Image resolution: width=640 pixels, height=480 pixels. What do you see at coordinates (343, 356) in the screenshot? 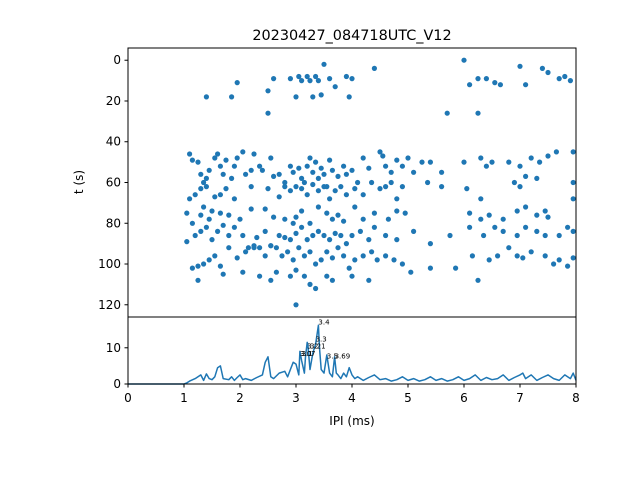
I see `peak-annotation: 3.69` at bounding box center [343, 356].